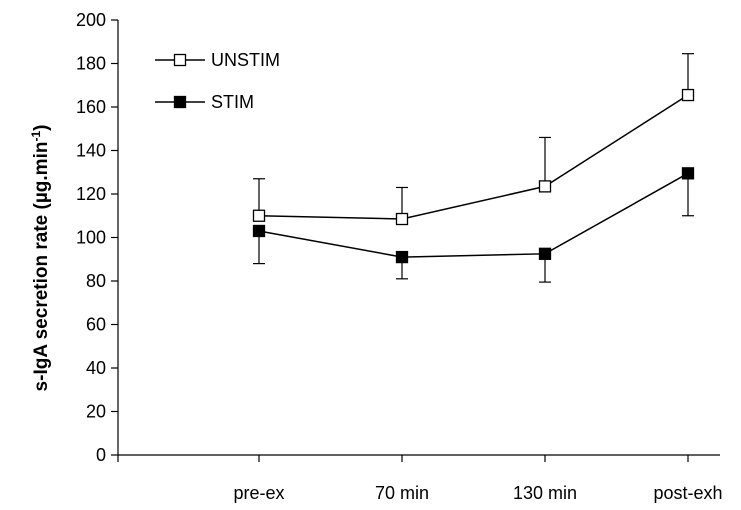  What do you see at coordinates (40, 258) in the screenshot?
I see `y-axis-label: s-IgA secretion rate (µg.min-1)` at bounding box center [40, 258].